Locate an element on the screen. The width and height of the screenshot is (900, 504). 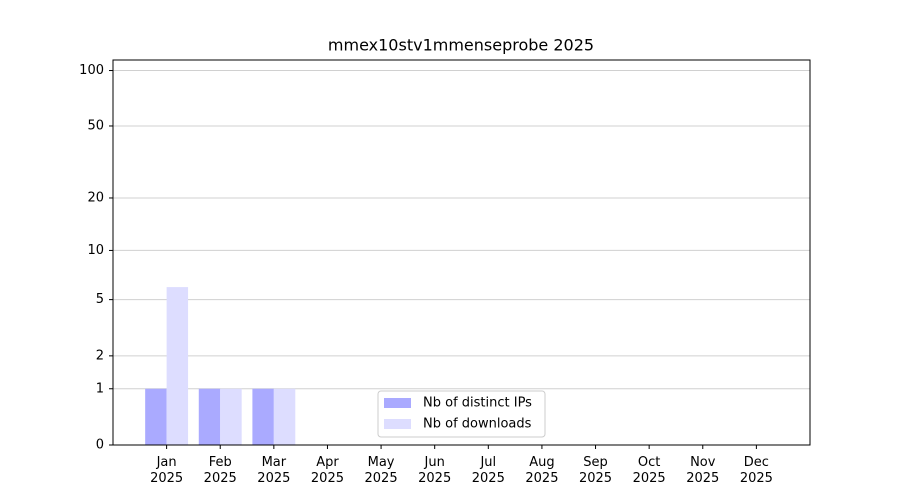
x-tick-label: Aug 2025 is located at coordinates (541, 470).